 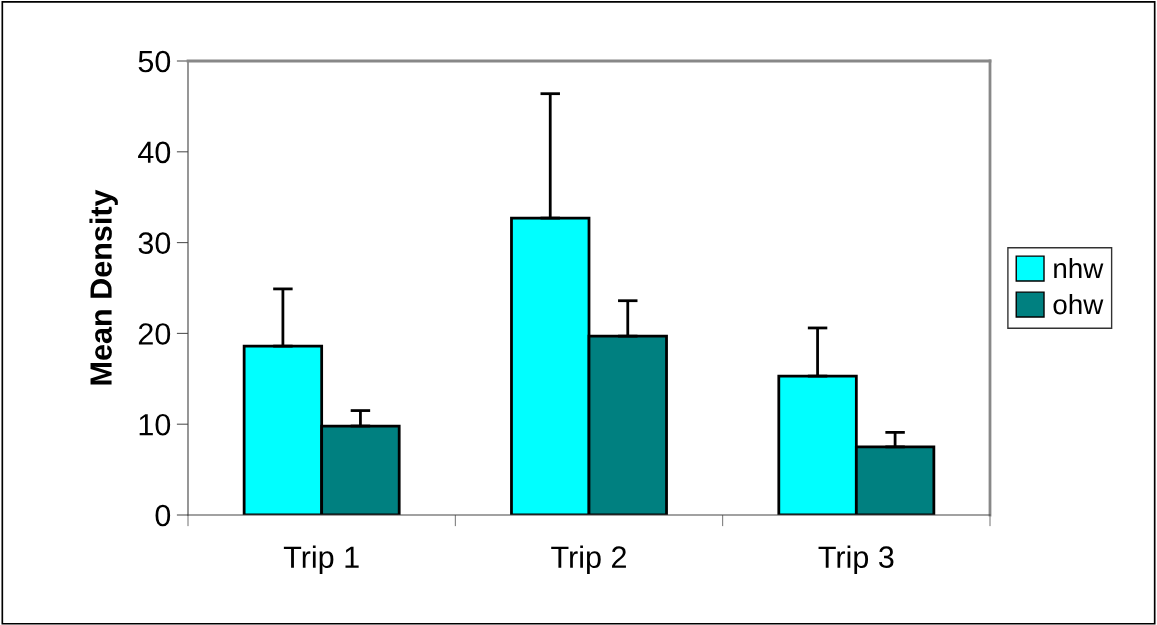 I want to click on legend-label: nhw, so click(x=1079, y=268).